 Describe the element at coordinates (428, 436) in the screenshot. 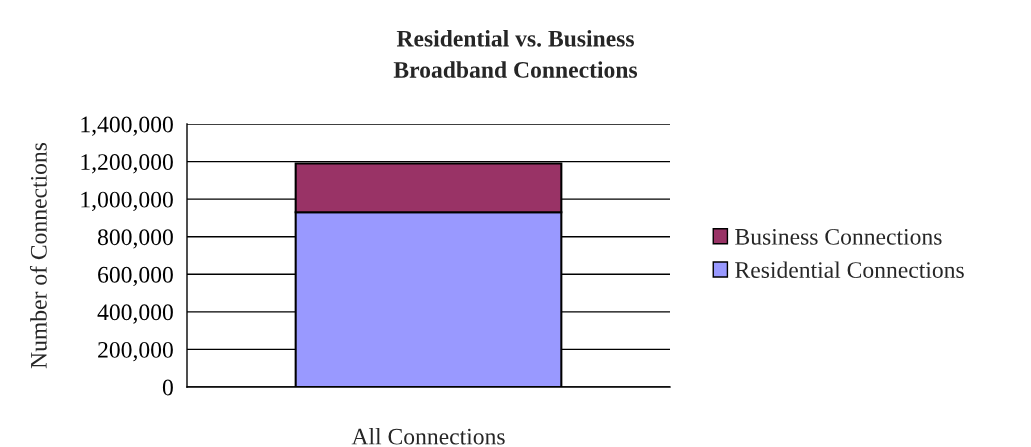

I see `x-axis-title: All Connections` at that location.